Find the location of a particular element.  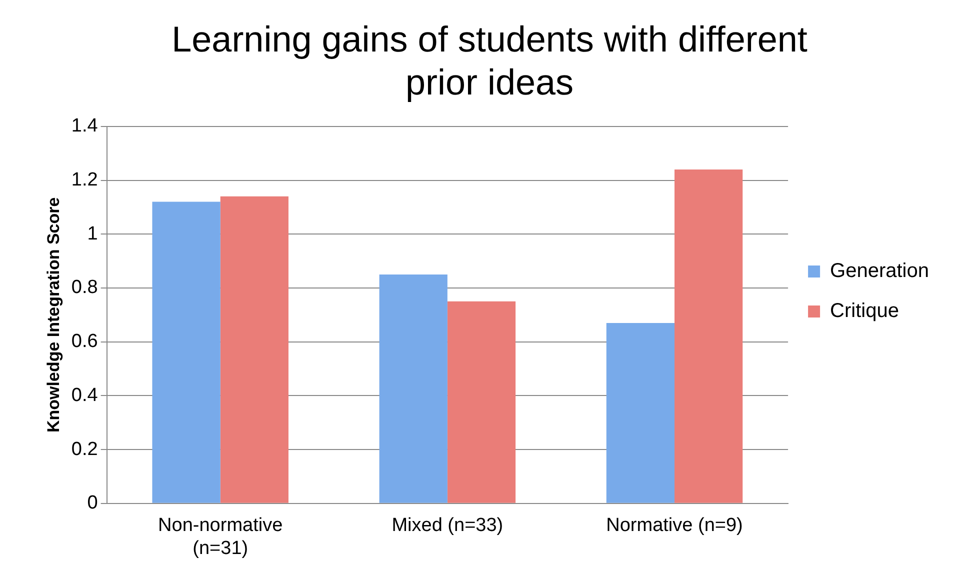

y-tick-label: 0.2 is located at coordinates (84, 449).